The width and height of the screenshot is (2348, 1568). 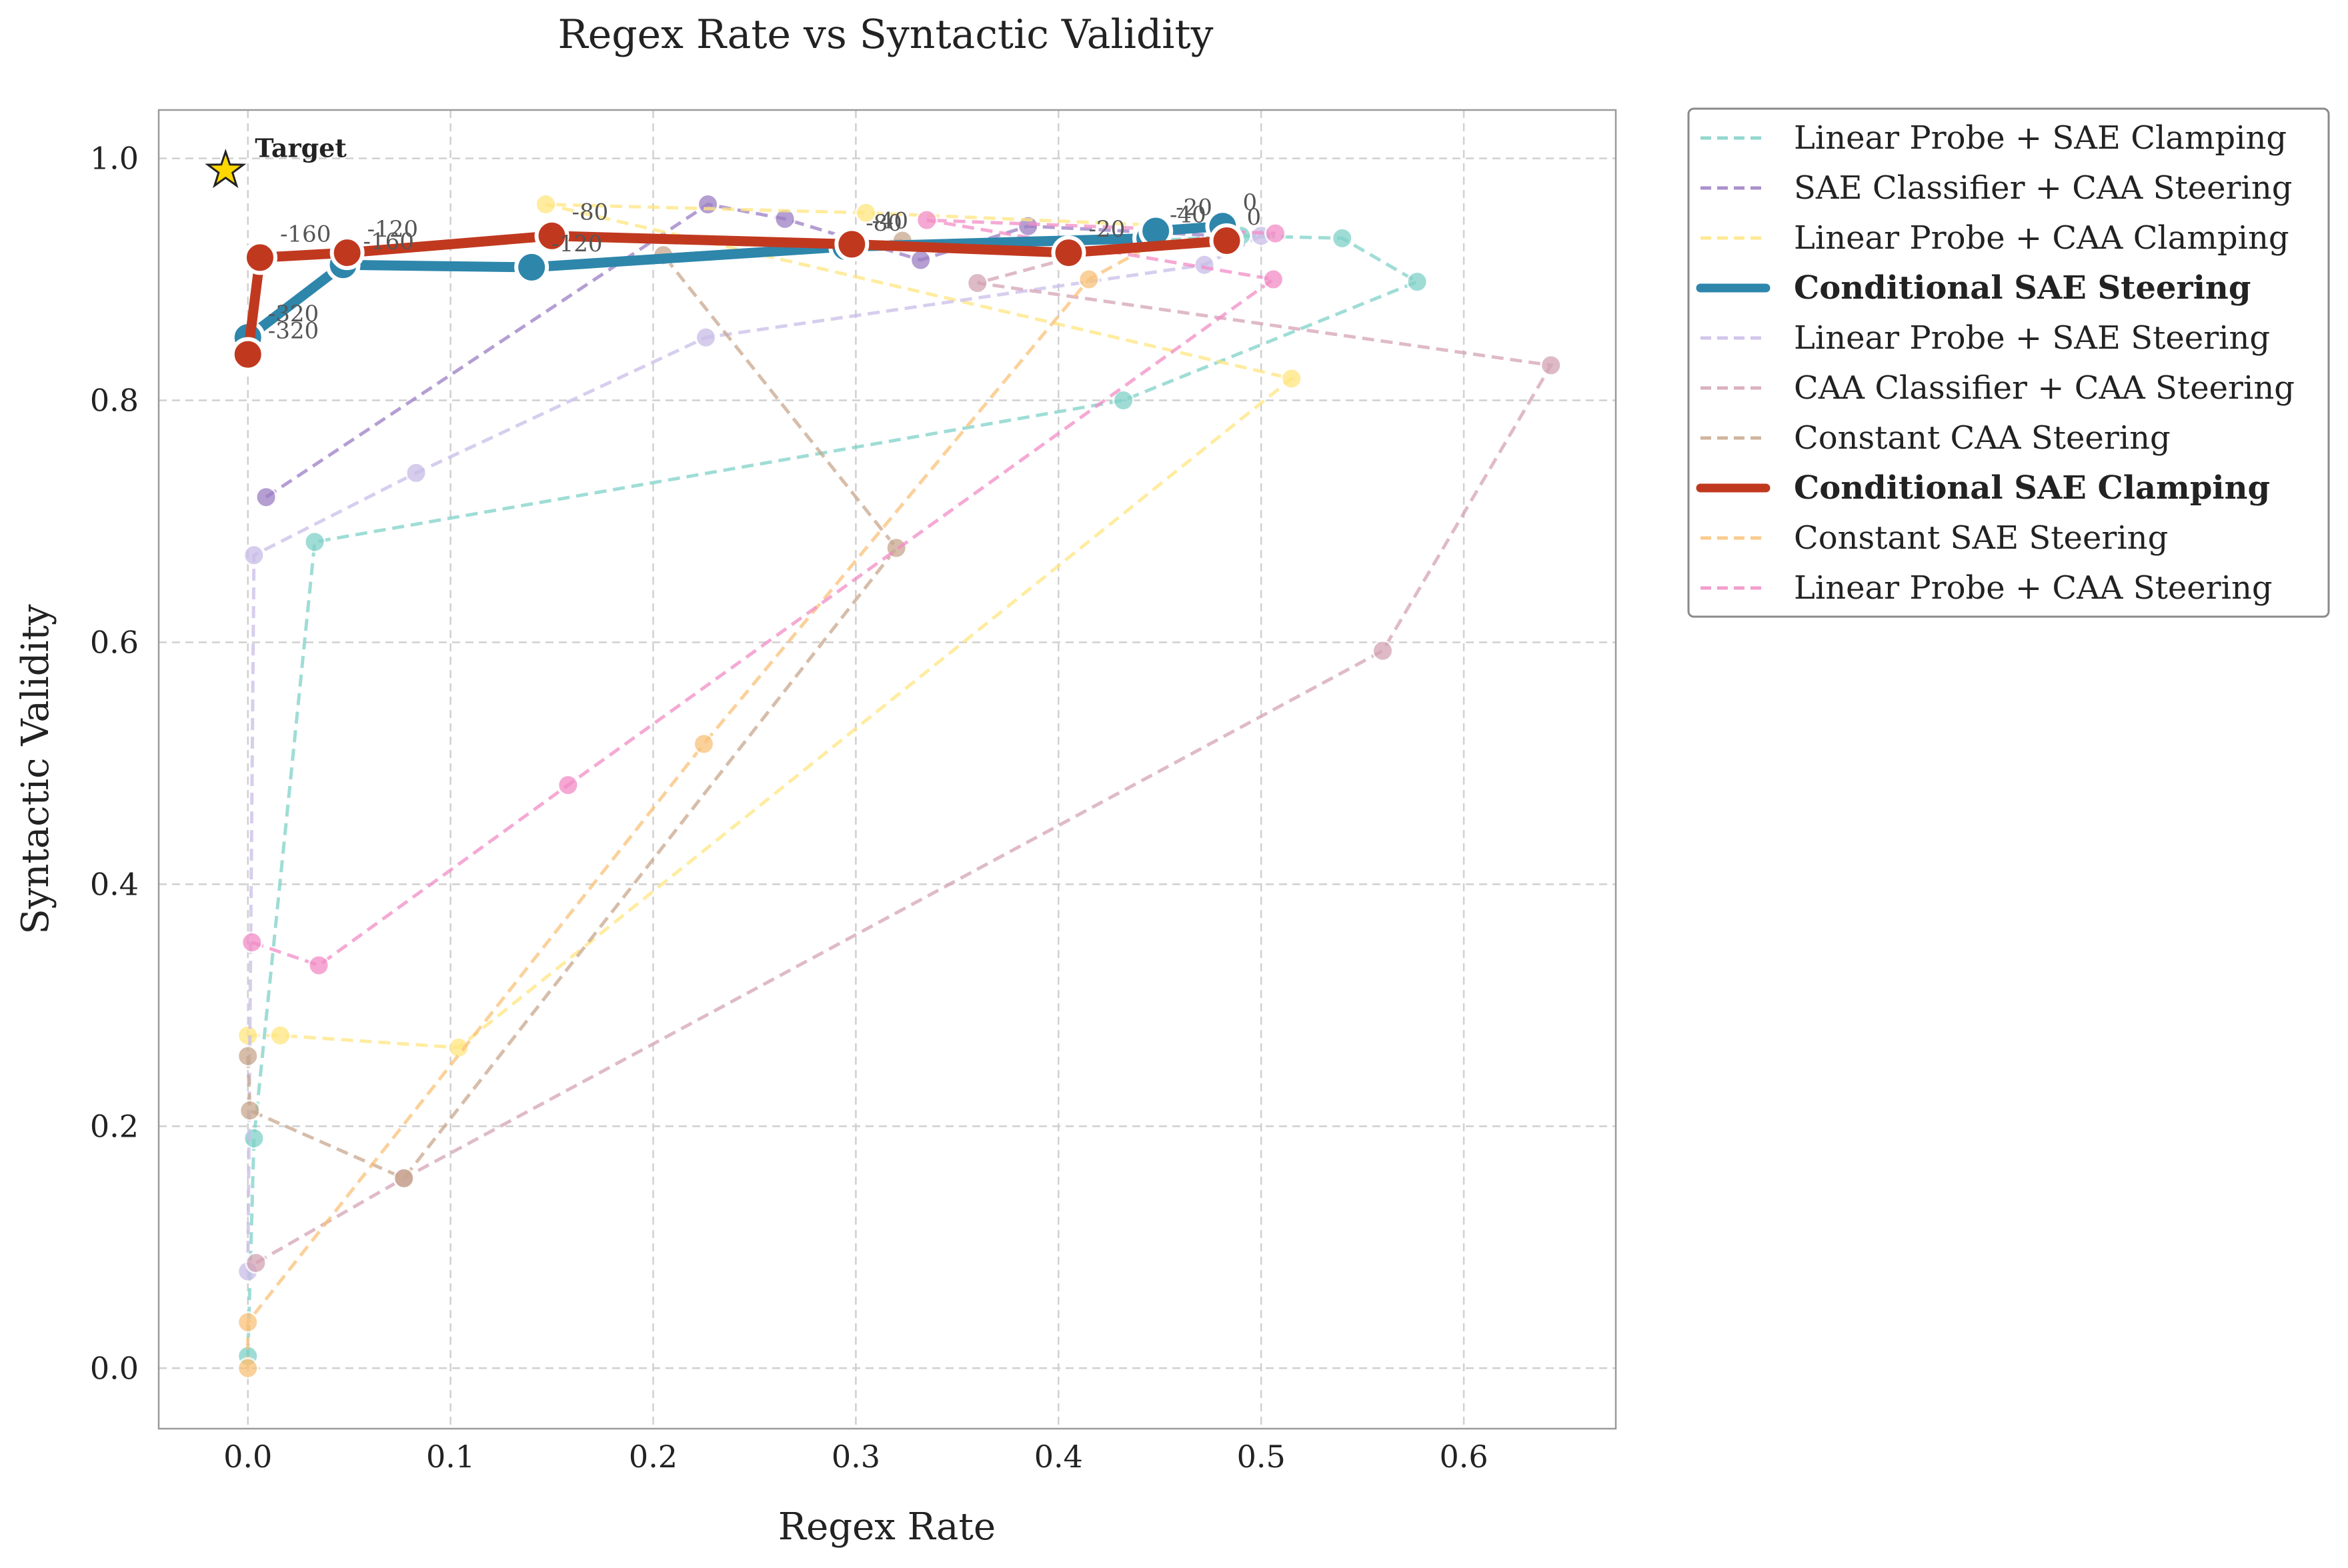 What do you see at coordinates (114, 1368) in the screenshot?
I see `y-tick-label: 0.0` at bounding box center [114, 1368].